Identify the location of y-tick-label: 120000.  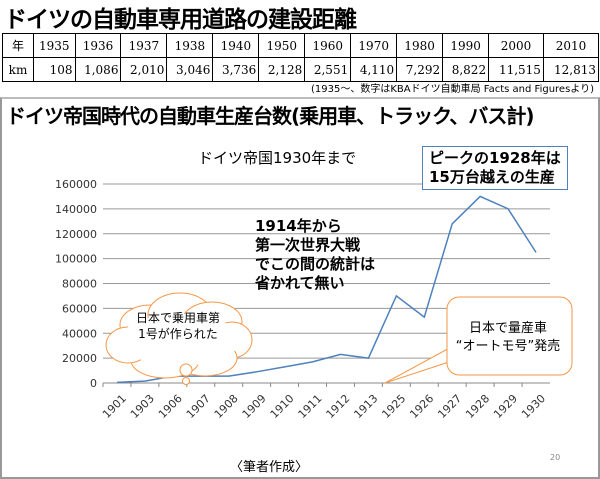
(76, 234).